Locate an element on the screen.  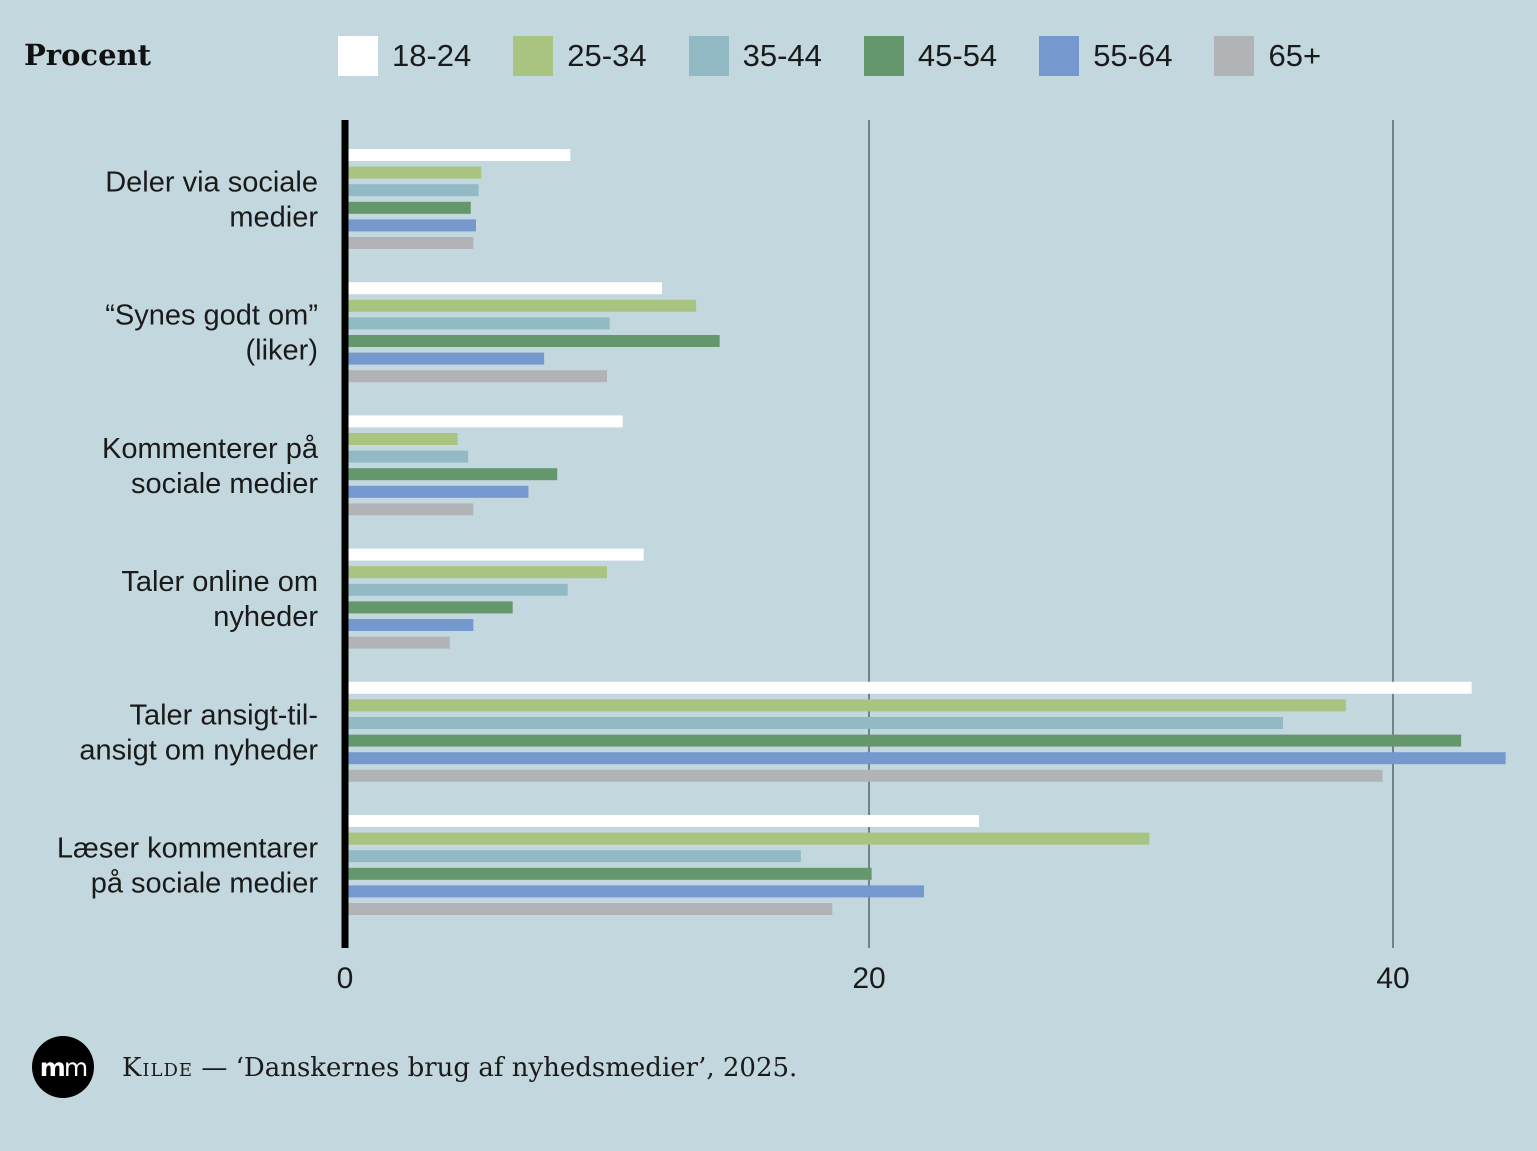
legend-label: 18-24 is located at coordinates (432, 55).